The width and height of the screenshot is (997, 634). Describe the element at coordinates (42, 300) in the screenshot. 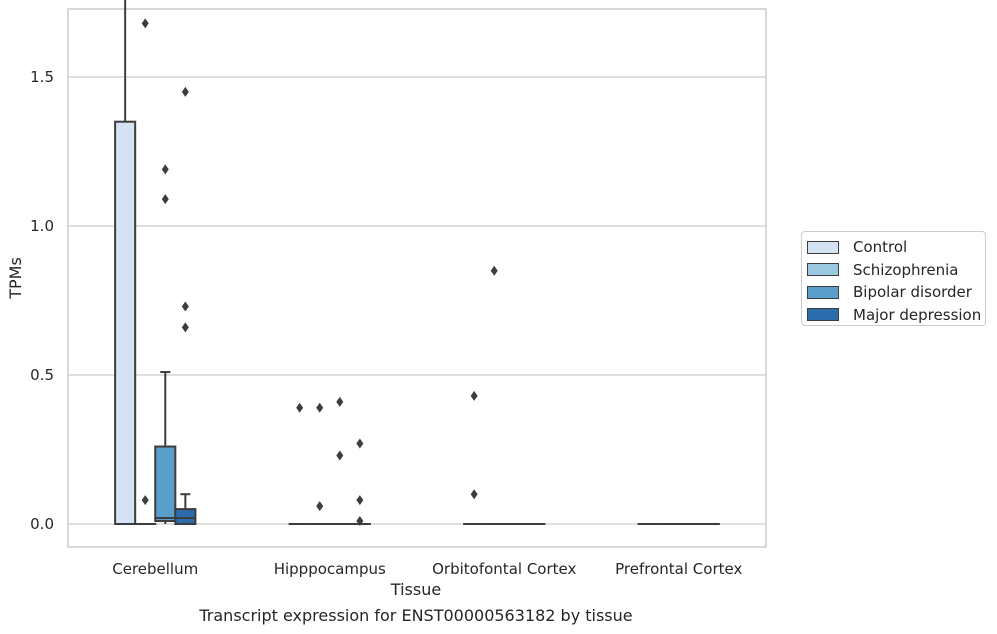

I see `y-axis-ticks: 0.00.51.01.52.02.53.0` at that location.